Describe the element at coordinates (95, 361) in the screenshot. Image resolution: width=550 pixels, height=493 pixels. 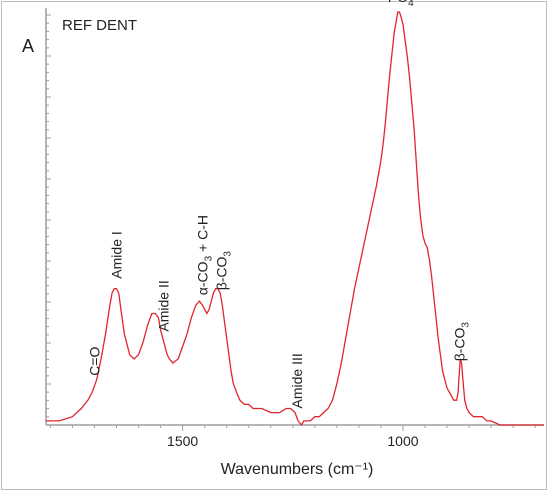
I see `peak-label: C=O` at that location.